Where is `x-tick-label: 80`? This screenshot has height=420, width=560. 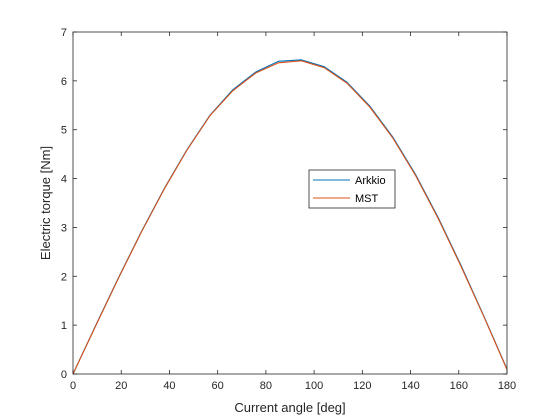
x-tick-label: 80 is located at coordinates (266, 386).